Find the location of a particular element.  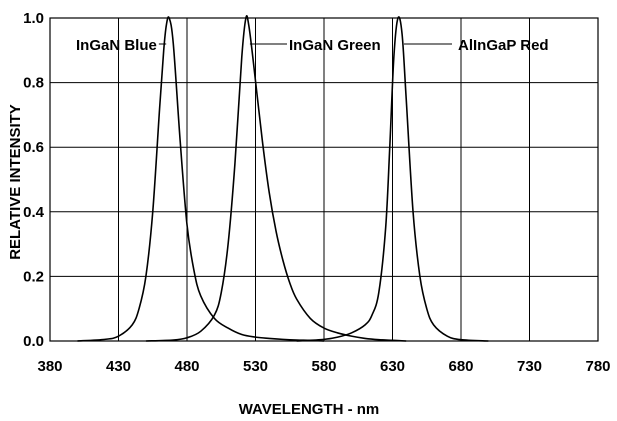

x-tick-label: 630 is located at coordinates (392, 366).